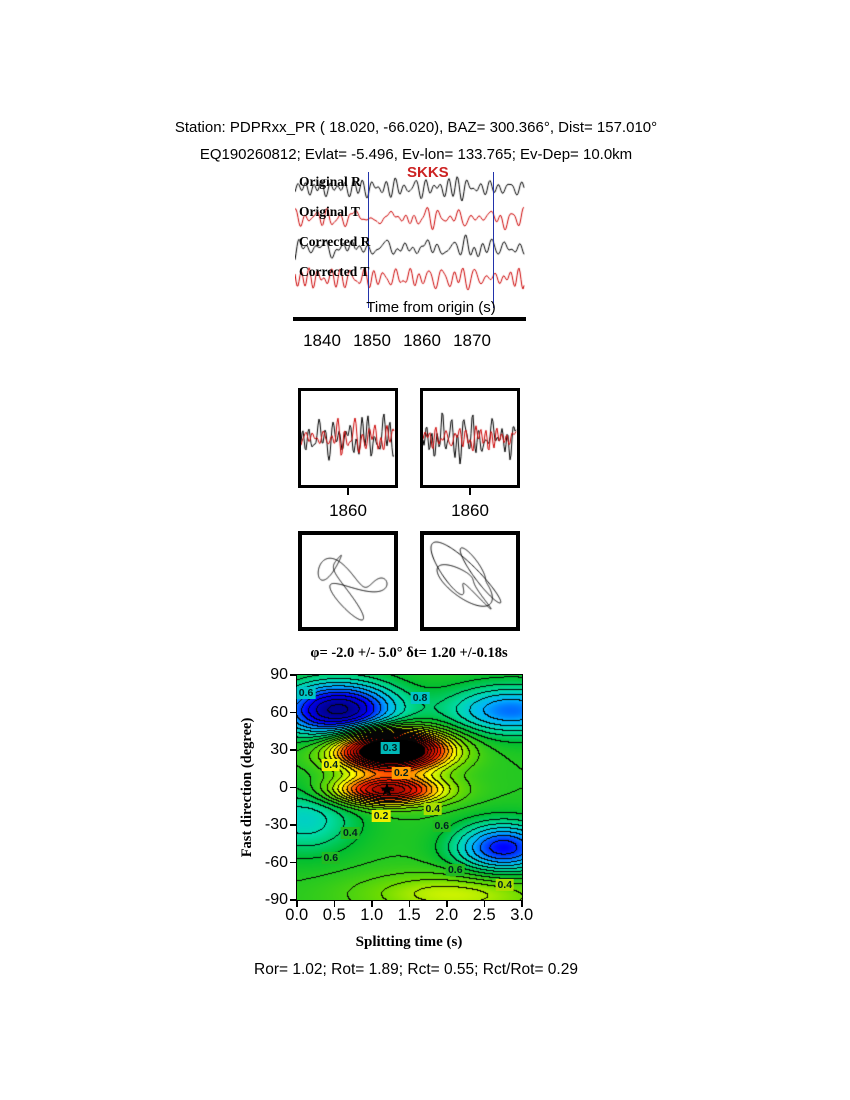 The height and width of the screenshot is (1100, 850). I want to click on x-tick-label: 1.0, so click(372, 915).